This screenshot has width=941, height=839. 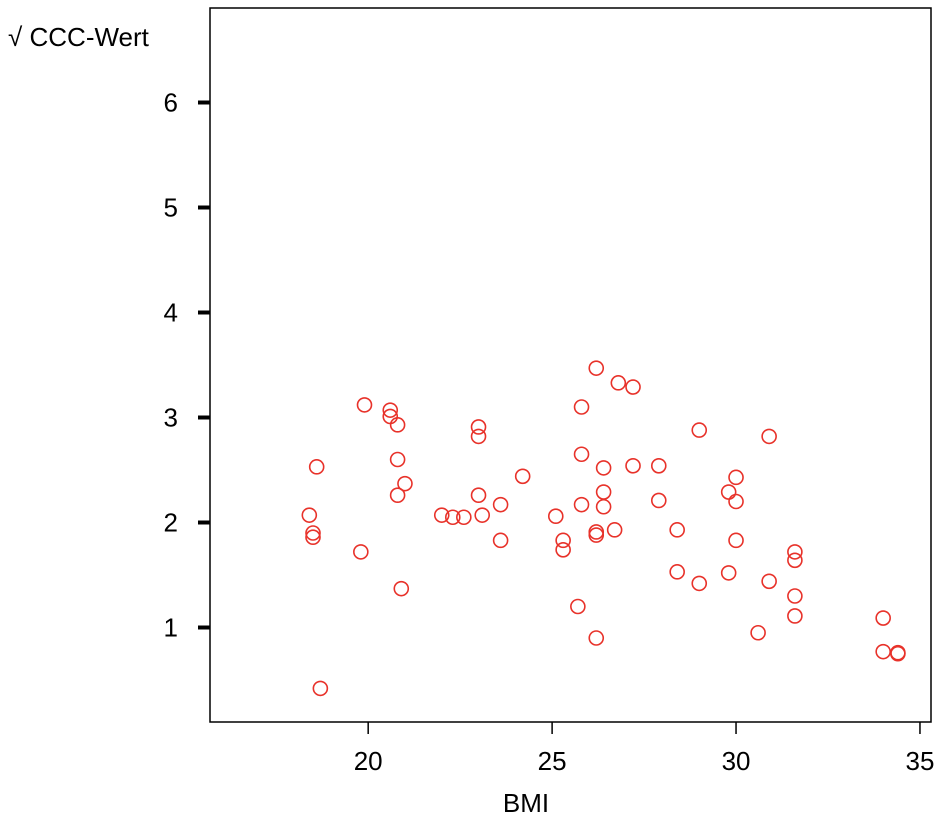 I want to click on x-axis-title: BMI, so click(x=526, y=803).